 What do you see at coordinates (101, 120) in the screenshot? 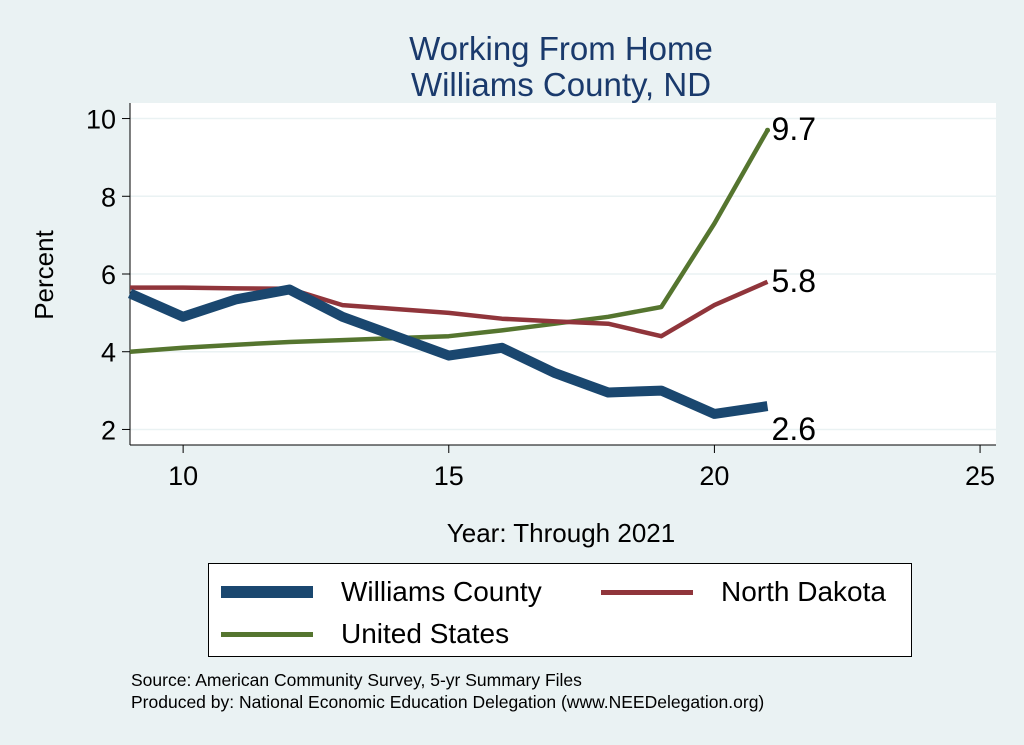
I see `y-tick-label: 10` at bounding box center [101, 120].